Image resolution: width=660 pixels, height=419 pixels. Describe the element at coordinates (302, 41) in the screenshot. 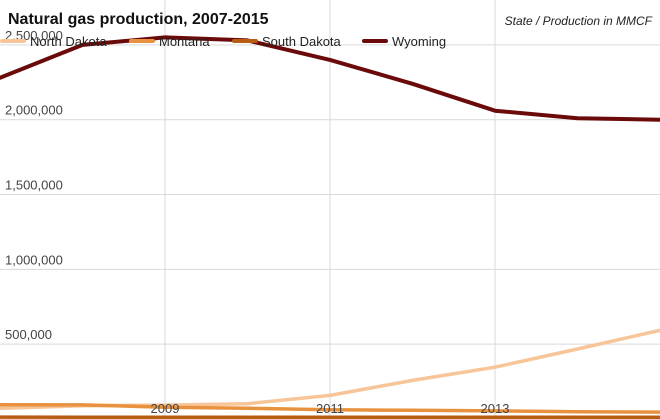

I see `legend-label: South Dakota` at that location.